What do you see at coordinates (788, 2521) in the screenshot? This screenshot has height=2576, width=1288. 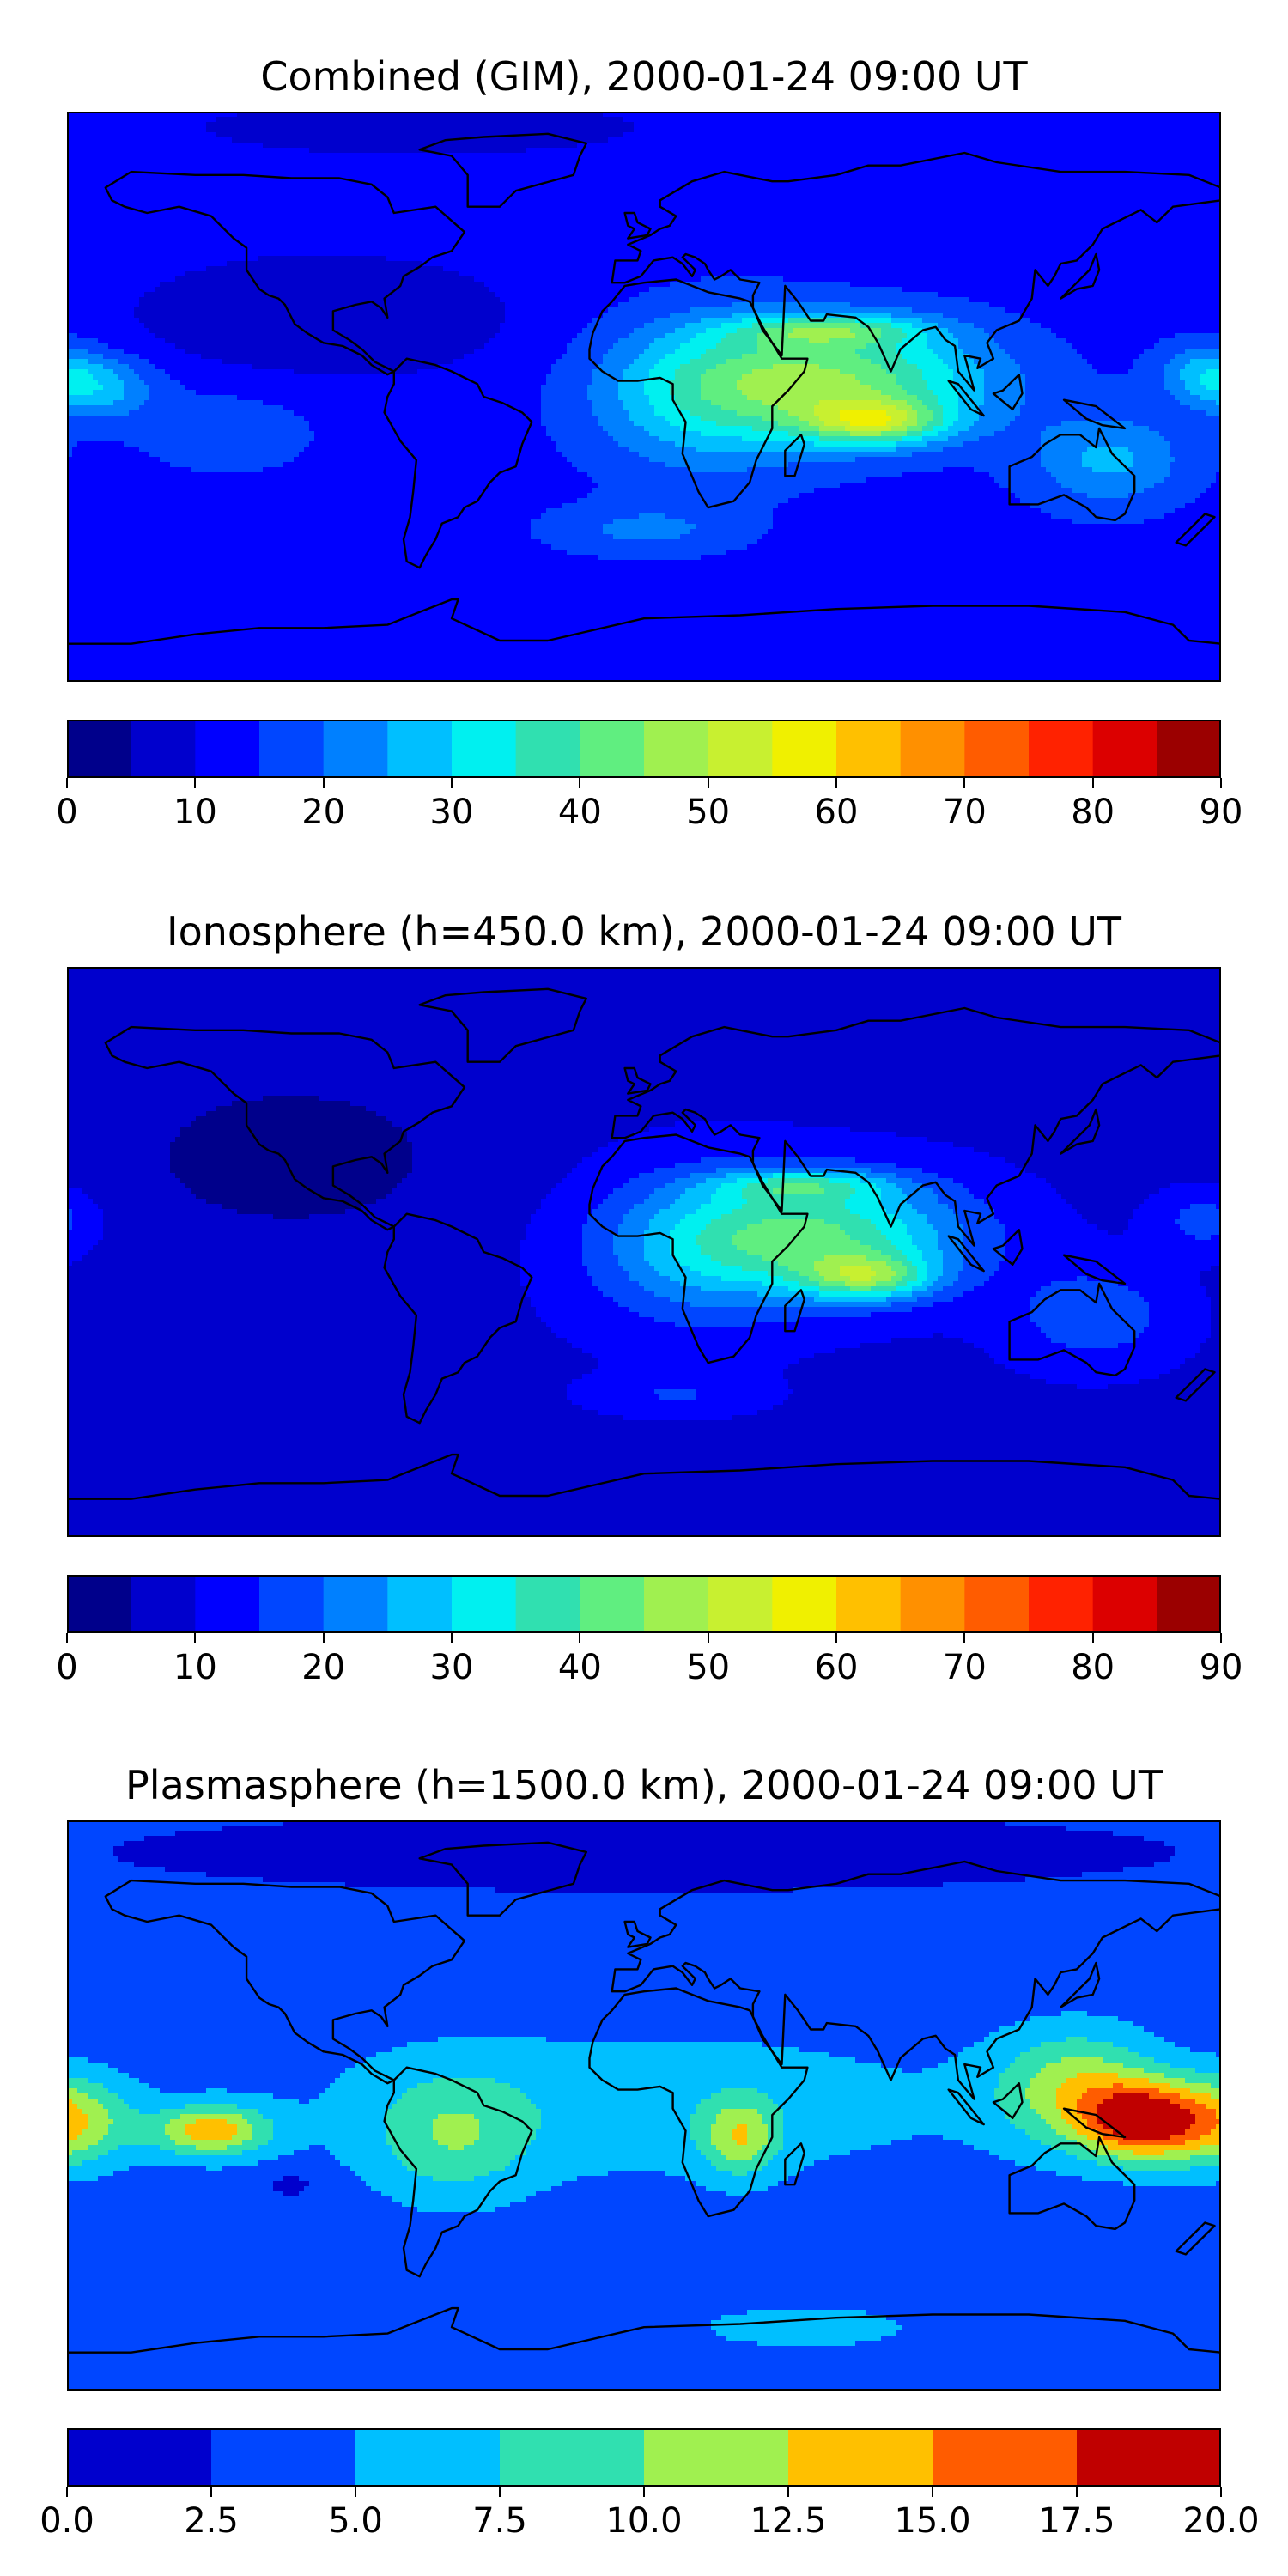 I see `colorbar-tick-label: 12.5` at bounding box center [788, 2521].